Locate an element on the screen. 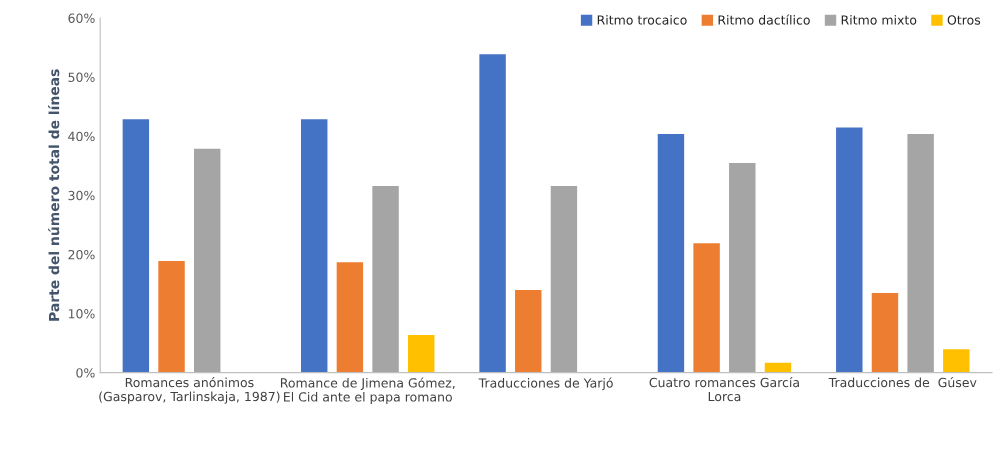 Image resolution: width=1002 pixels, height=449 pixels. y-tick-label: 10% is located at coordinates (81, 314).